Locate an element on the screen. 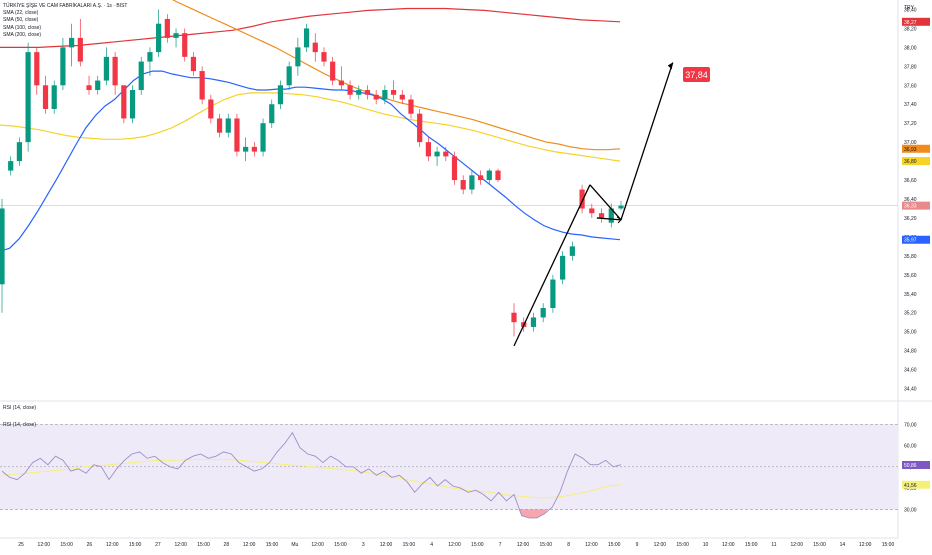  rsi-tag-text: 50,86 is located at coordinates (910, 466).